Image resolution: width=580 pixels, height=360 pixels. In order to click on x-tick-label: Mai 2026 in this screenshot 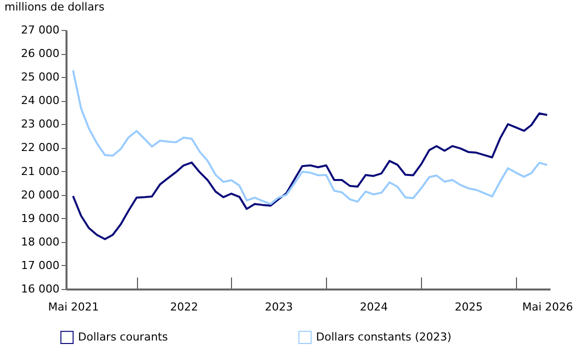, I will do `click(548, 307)`.